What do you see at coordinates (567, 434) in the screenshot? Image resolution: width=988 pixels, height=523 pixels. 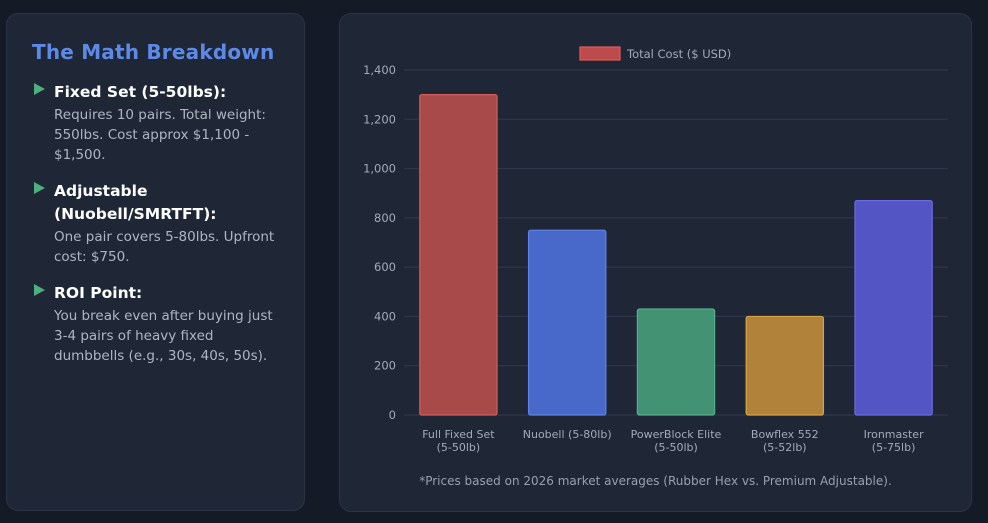 I see `x-tick-label: Nuobell (5-80lb)` at bounding box center [567, 434].